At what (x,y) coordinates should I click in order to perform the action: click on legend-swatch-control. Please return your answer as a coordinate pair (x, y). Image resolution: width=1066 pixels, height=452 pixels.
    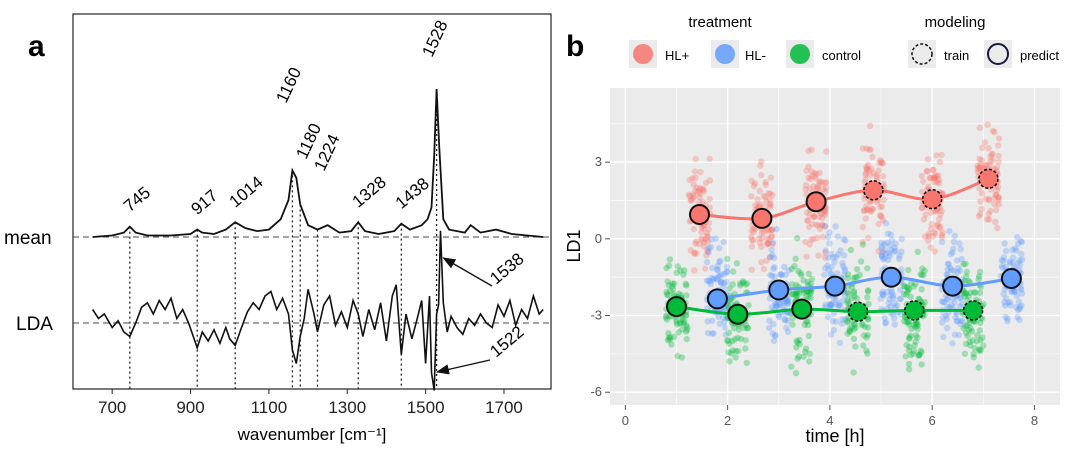
    Looking at the image, I should click on (800, 54).